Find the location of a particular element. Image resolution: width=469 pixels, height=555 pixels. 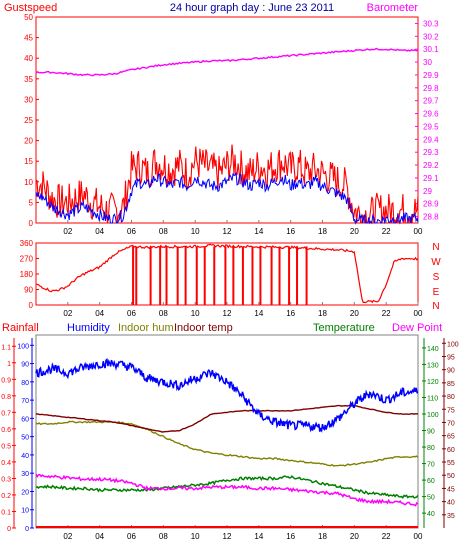

p2-xtick-label: 08 is located at coordinates (163, 313).